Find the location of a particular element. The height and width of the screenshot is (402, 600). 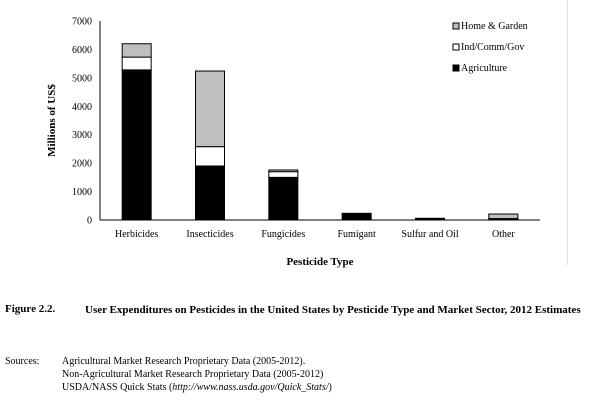

x-tick-label: Other is located at coordinates (503, 234).